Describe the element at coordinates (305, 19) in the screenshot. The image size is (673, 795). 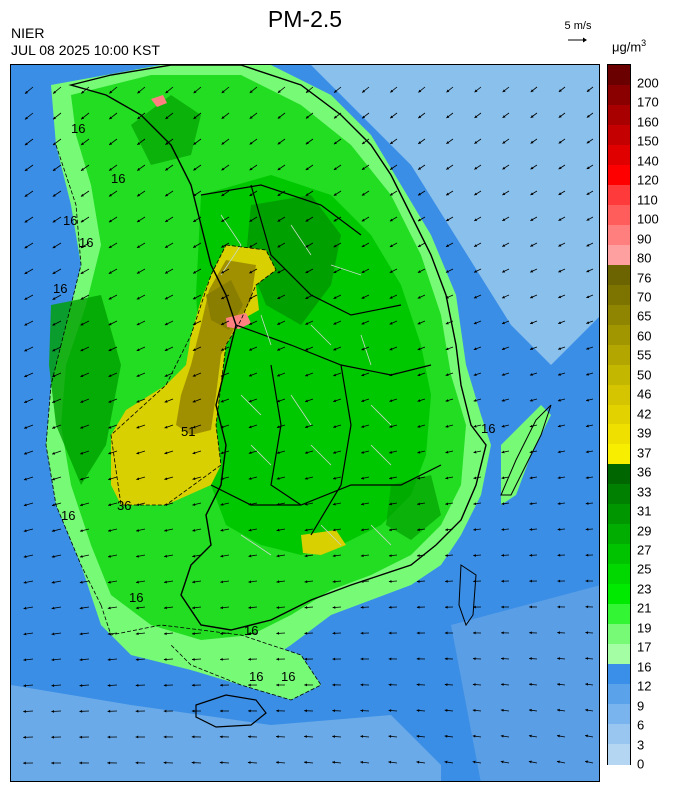
I see `map-title: PM-2.5` at that location.